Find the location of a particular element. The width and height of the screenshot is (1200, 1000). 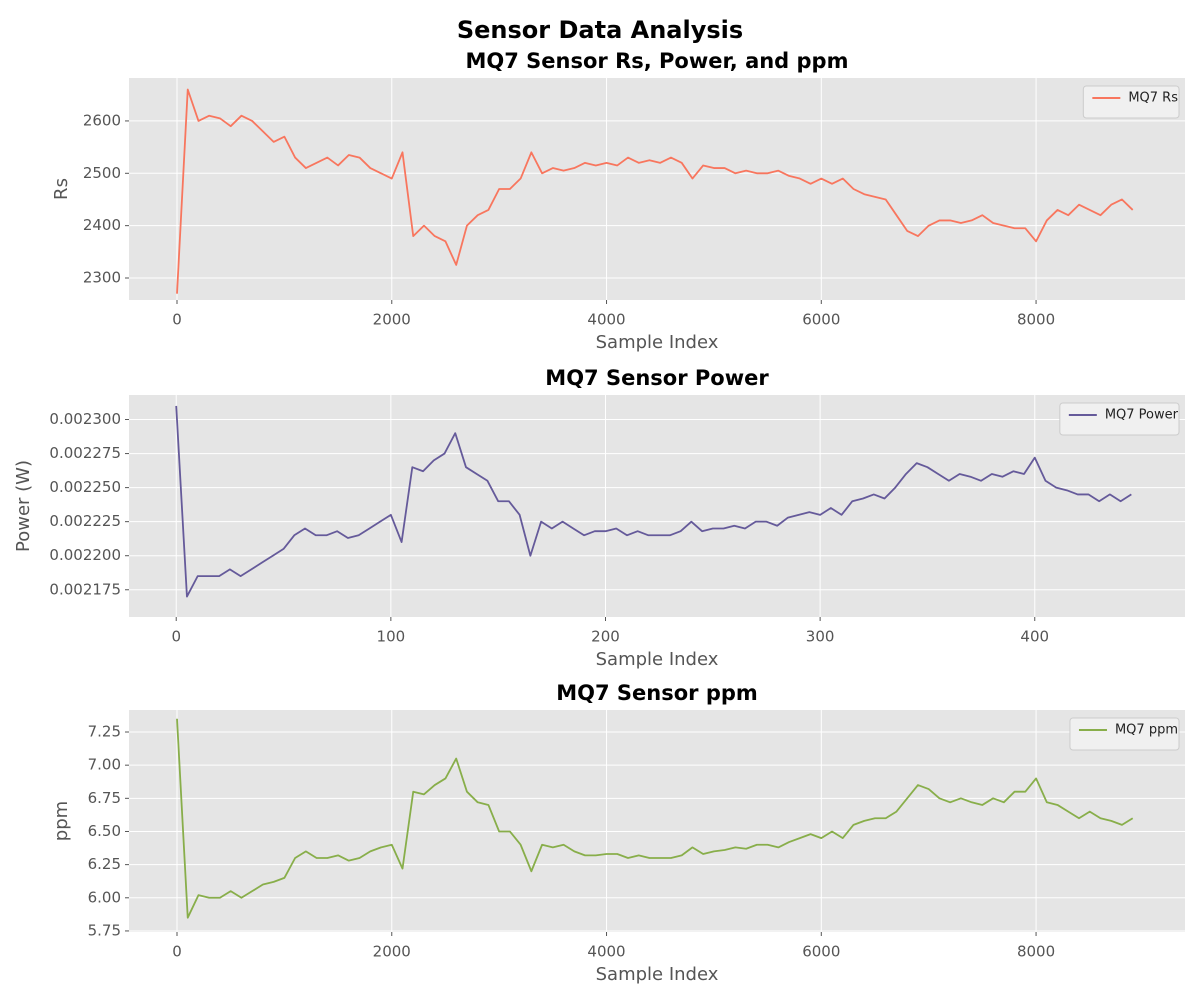

legend: MQ7 Power is located at coordinates (1119, 419).